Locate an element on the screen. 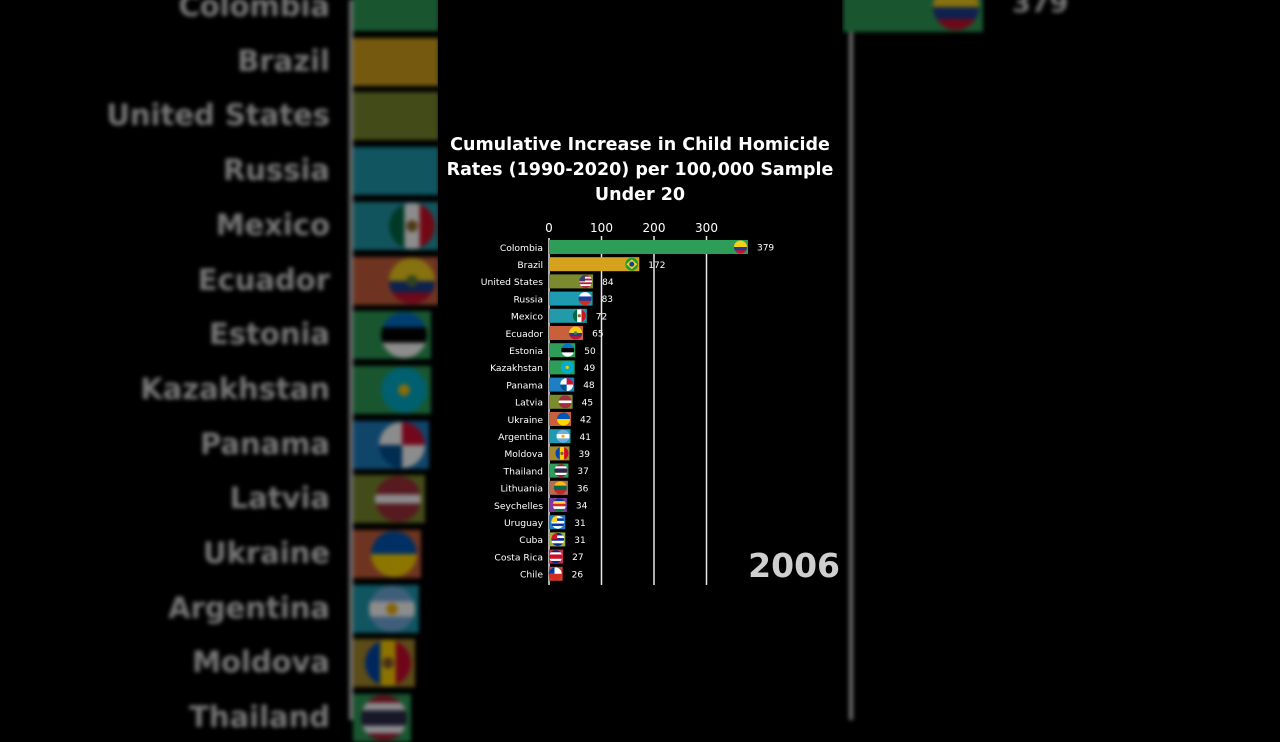  background-category-label: Kazakhstan is located at coordinates (235, 388).